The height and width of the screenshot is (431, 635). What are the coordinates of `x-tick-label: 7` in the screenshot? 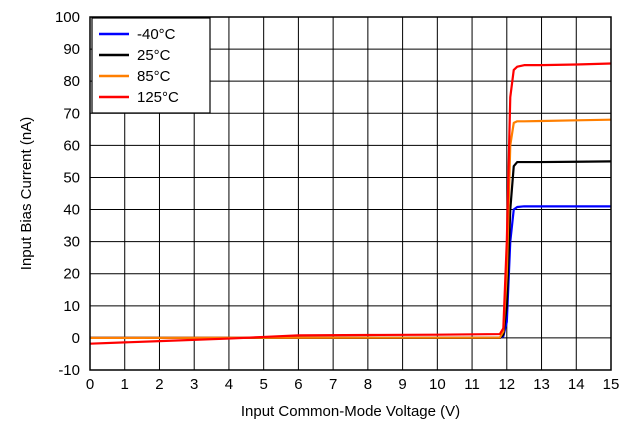 It's located at (333, 384).